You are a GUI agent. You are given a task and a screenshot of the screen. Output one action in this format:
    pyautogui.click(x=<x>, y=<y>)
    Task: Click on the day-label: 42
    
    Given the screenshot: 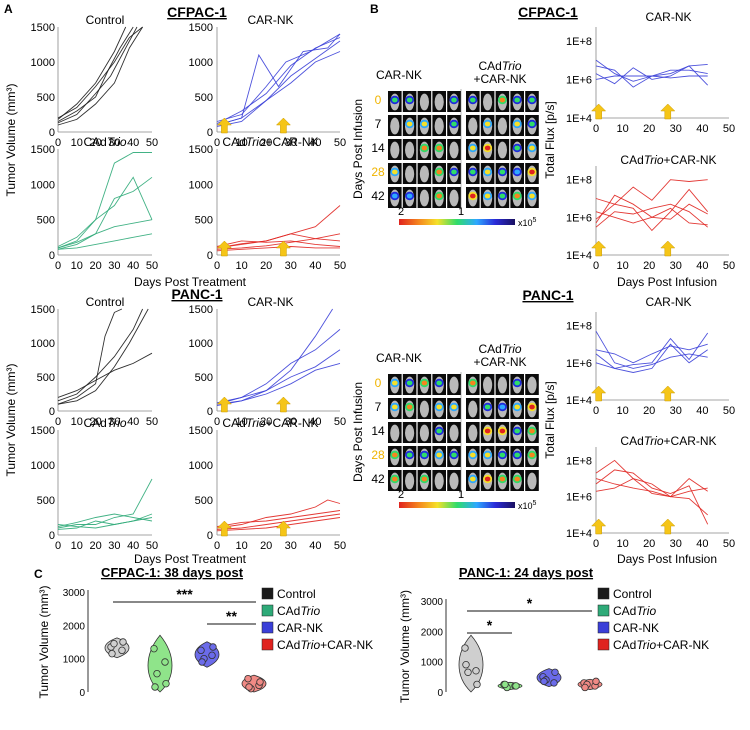 What is the action you would take?
    pyautogui.click(x=378, y=196)
    